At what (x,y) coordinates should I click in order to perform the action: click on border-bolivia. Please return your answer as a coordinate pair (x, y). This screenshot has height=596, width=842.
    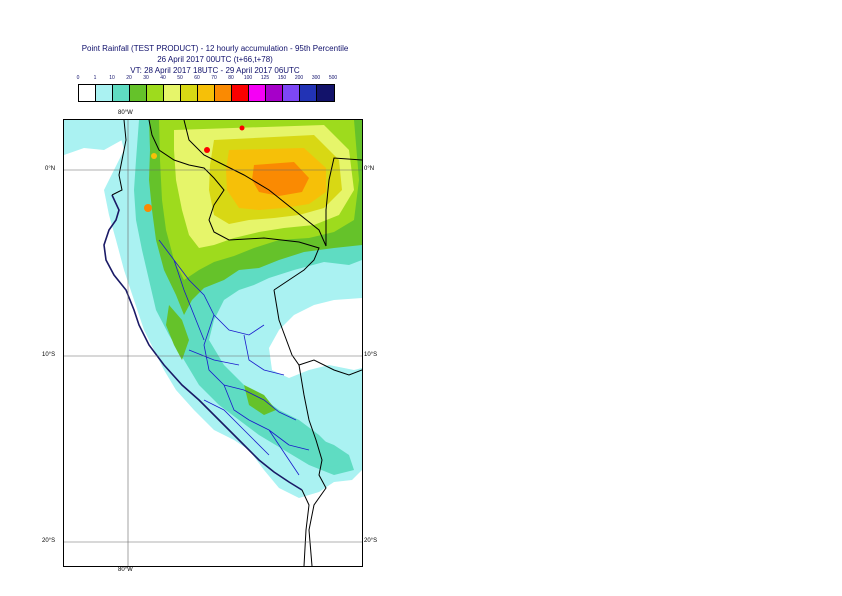
    Looking at the image, I should click on (312, 465).